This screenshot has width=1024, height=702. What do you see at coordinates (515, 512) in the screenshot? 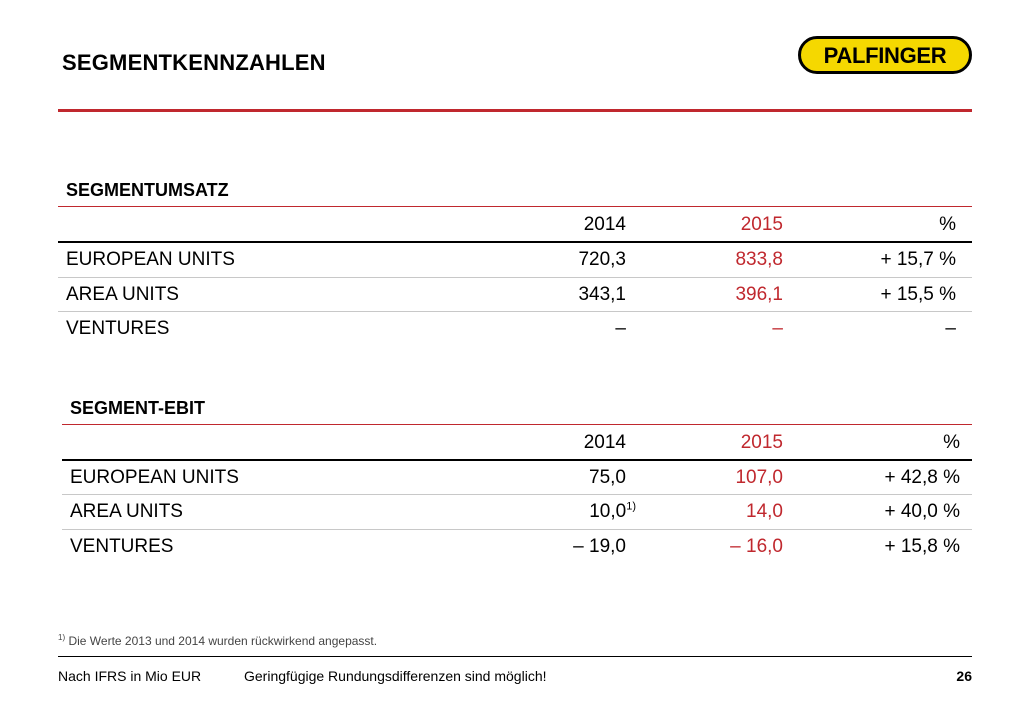
I see `table-row: AREA UNITS 10,01) 14,0 + 40,0 %` at bounding box center [515, 512].